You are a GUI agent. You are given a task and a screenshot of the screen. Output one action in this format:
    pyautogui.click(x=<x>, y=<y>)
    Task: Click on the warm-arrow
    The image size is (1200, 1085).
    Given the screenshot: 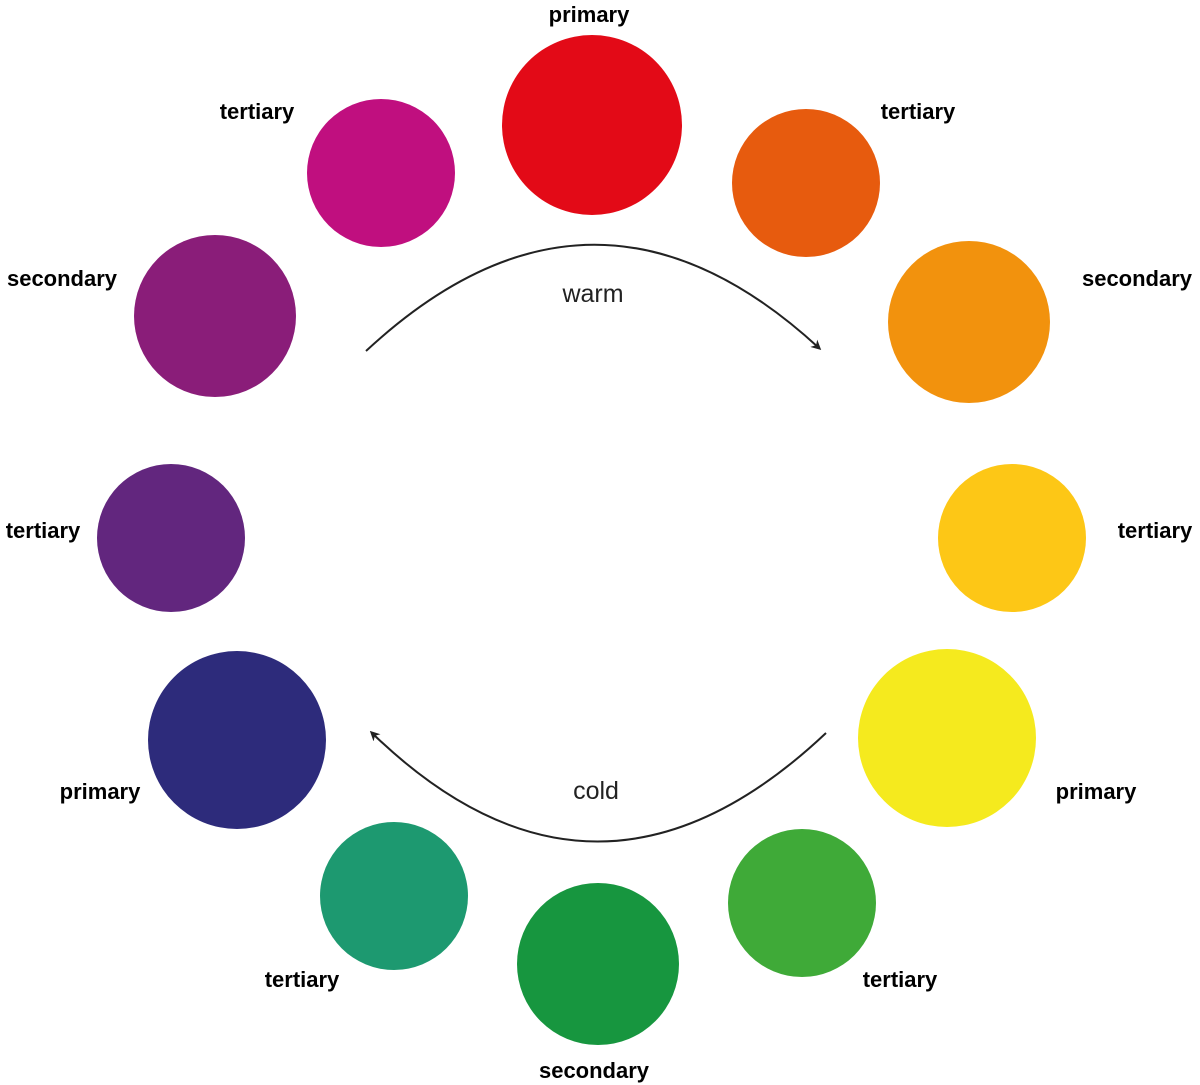 What is the action you would take?
    pyautogui.click(x=593, y=297)
    